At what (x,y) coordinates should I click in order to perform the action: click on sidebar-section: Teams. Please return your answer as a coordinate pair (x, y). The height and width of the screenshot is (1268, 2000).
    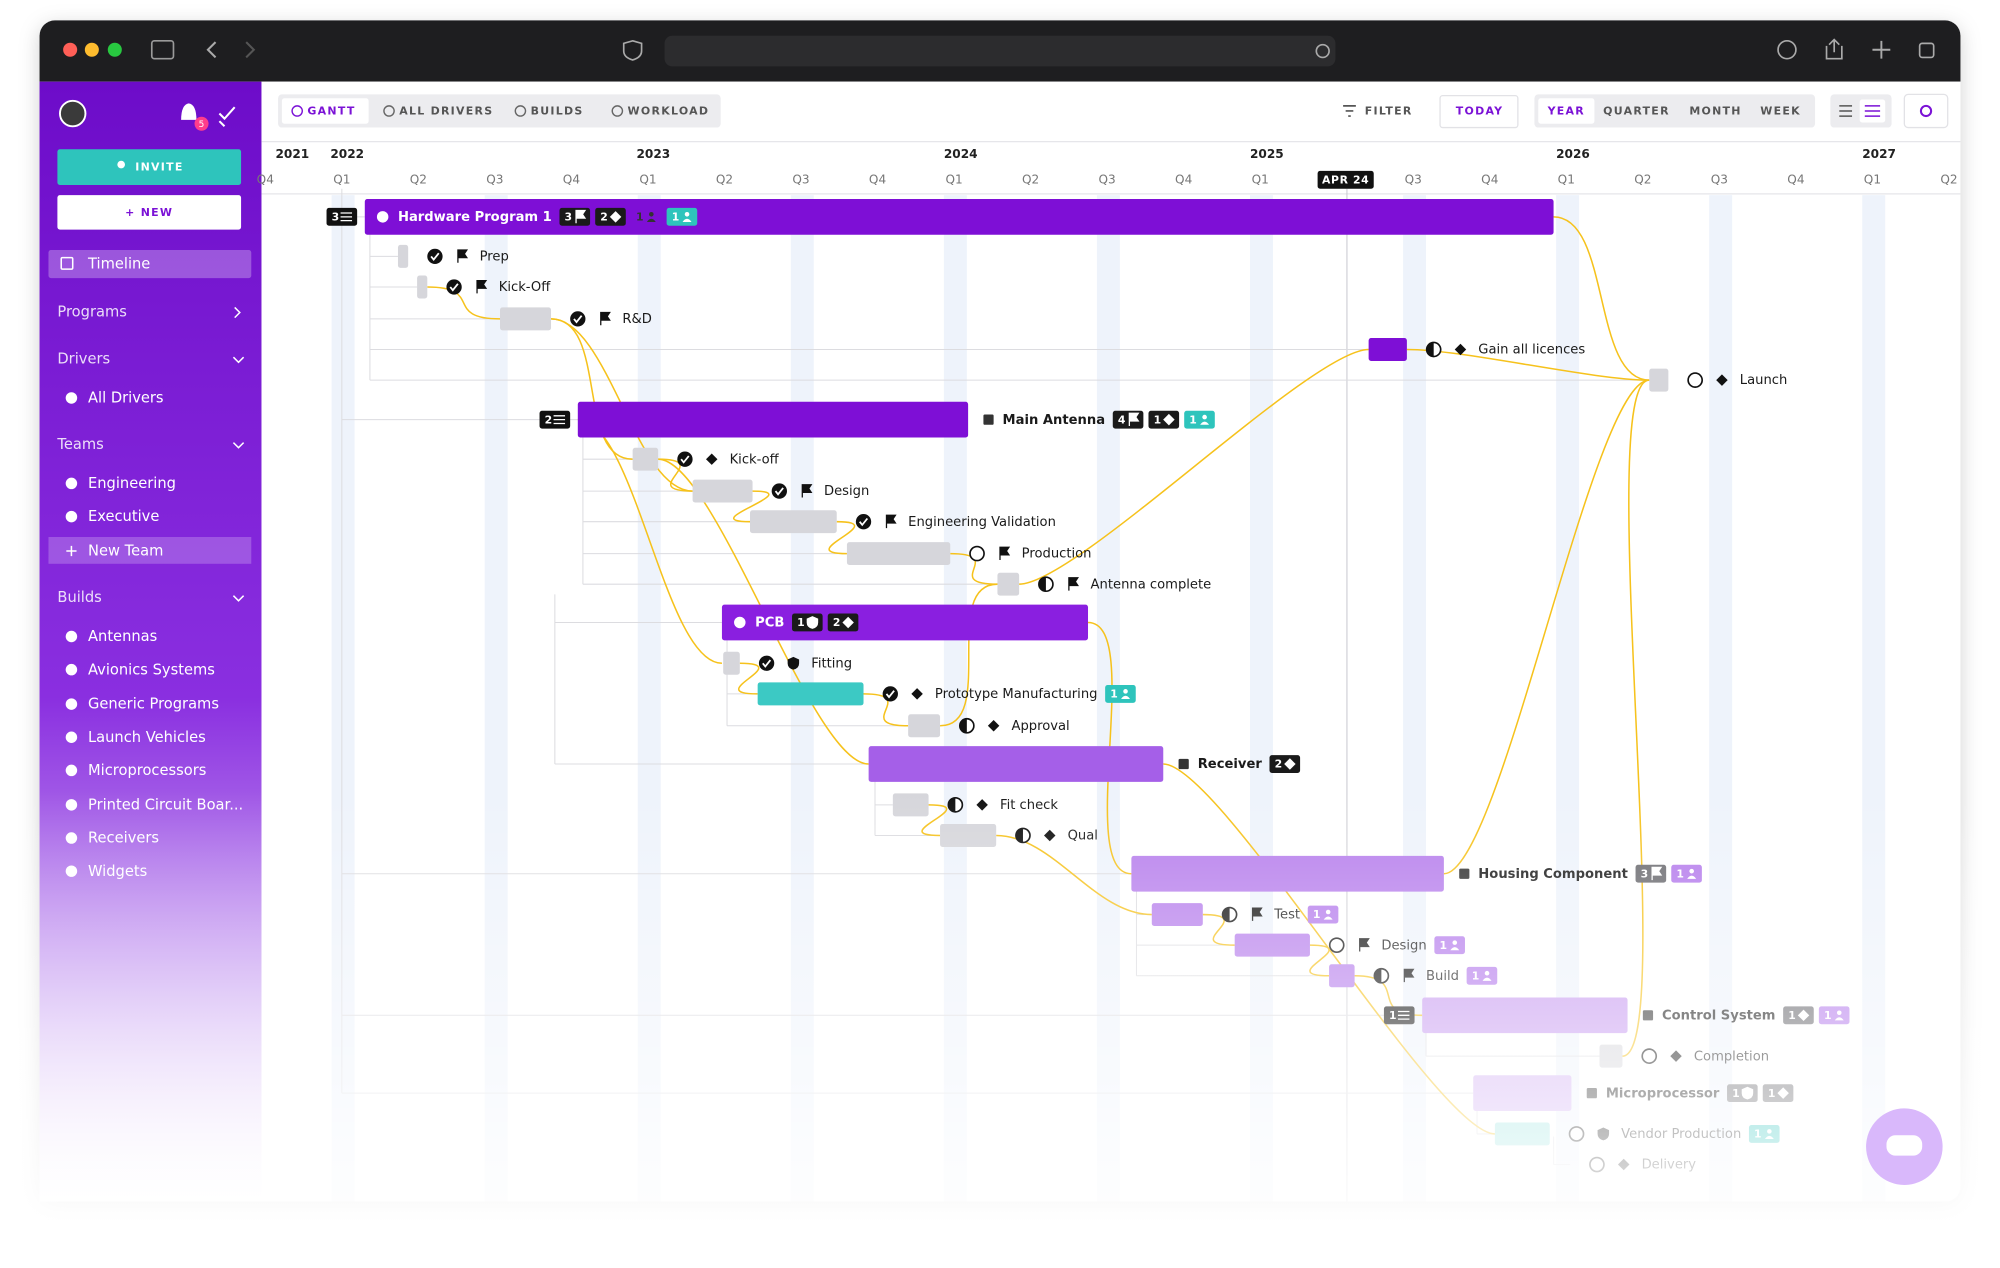
    Looking at the image, I should click on (79, 444).